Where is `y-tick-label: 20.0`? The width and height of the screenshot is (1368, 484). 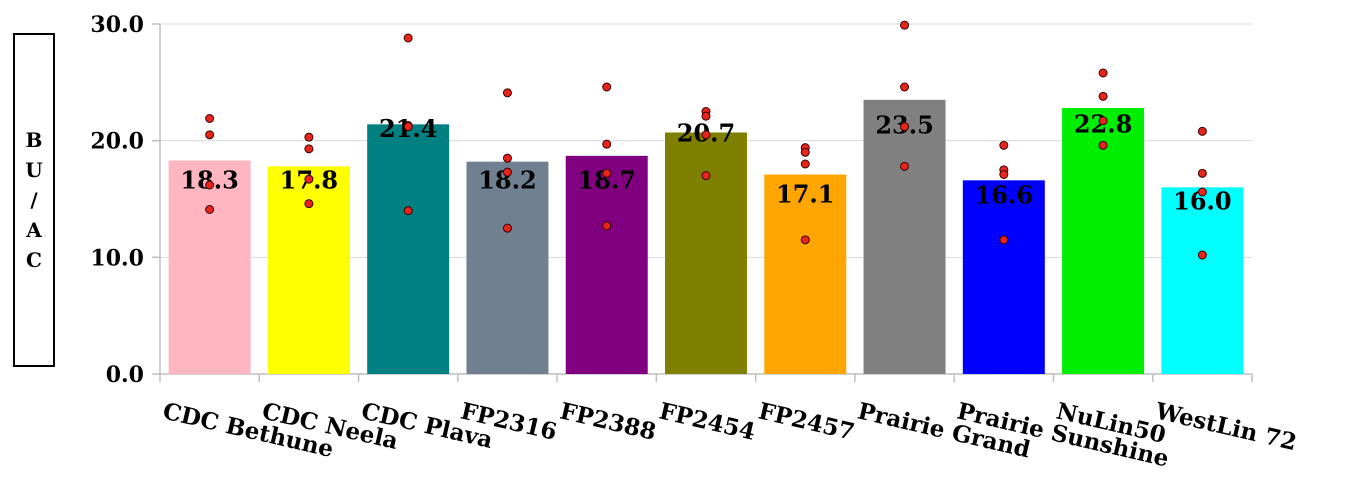
y-tick-label: 20.0 is located at coordinates (117, 142).